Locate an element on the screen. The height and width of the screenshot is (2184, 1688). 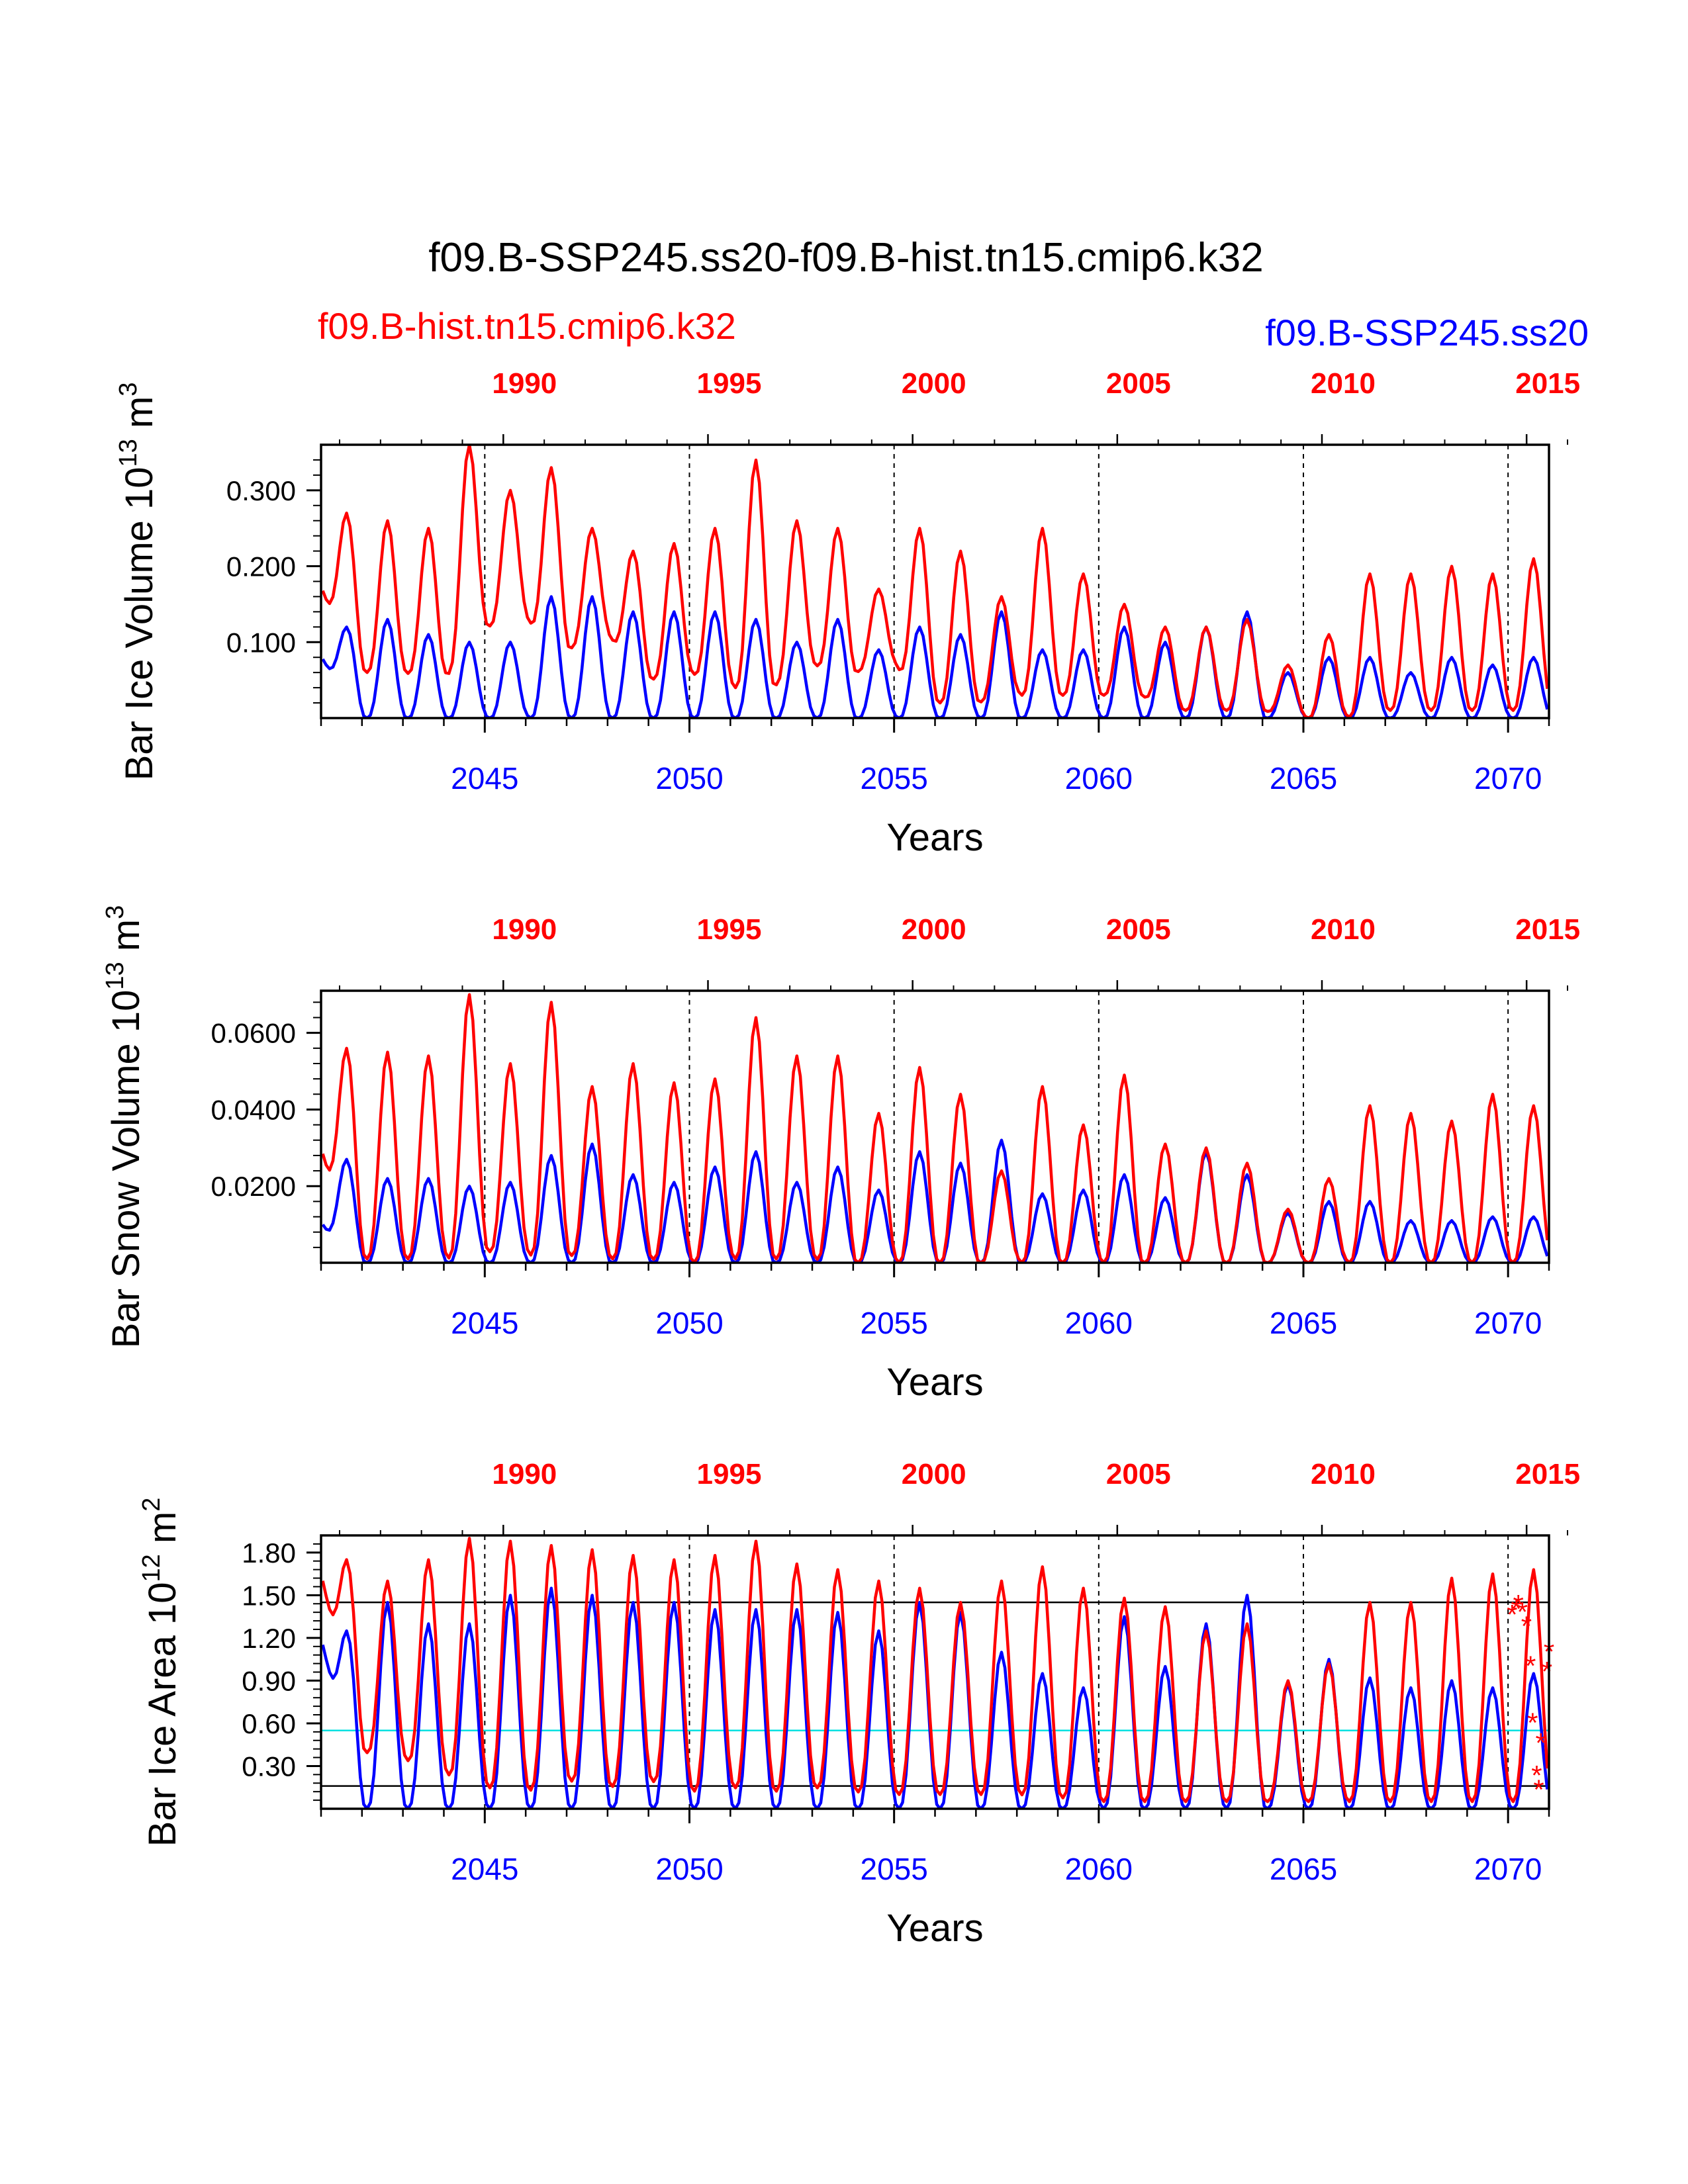
y-axis-title: Bar Ice Area 1012 m2 is located at coordinates (161, 1672).